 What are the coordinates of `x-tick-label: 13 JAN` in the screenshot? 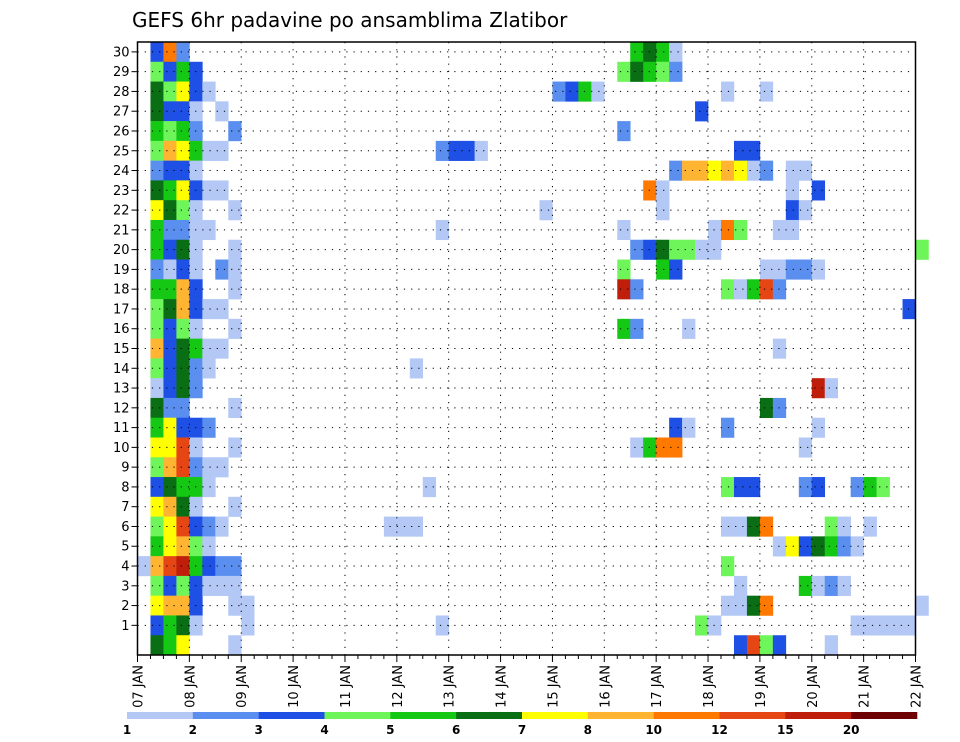 It's located at (450, 686).